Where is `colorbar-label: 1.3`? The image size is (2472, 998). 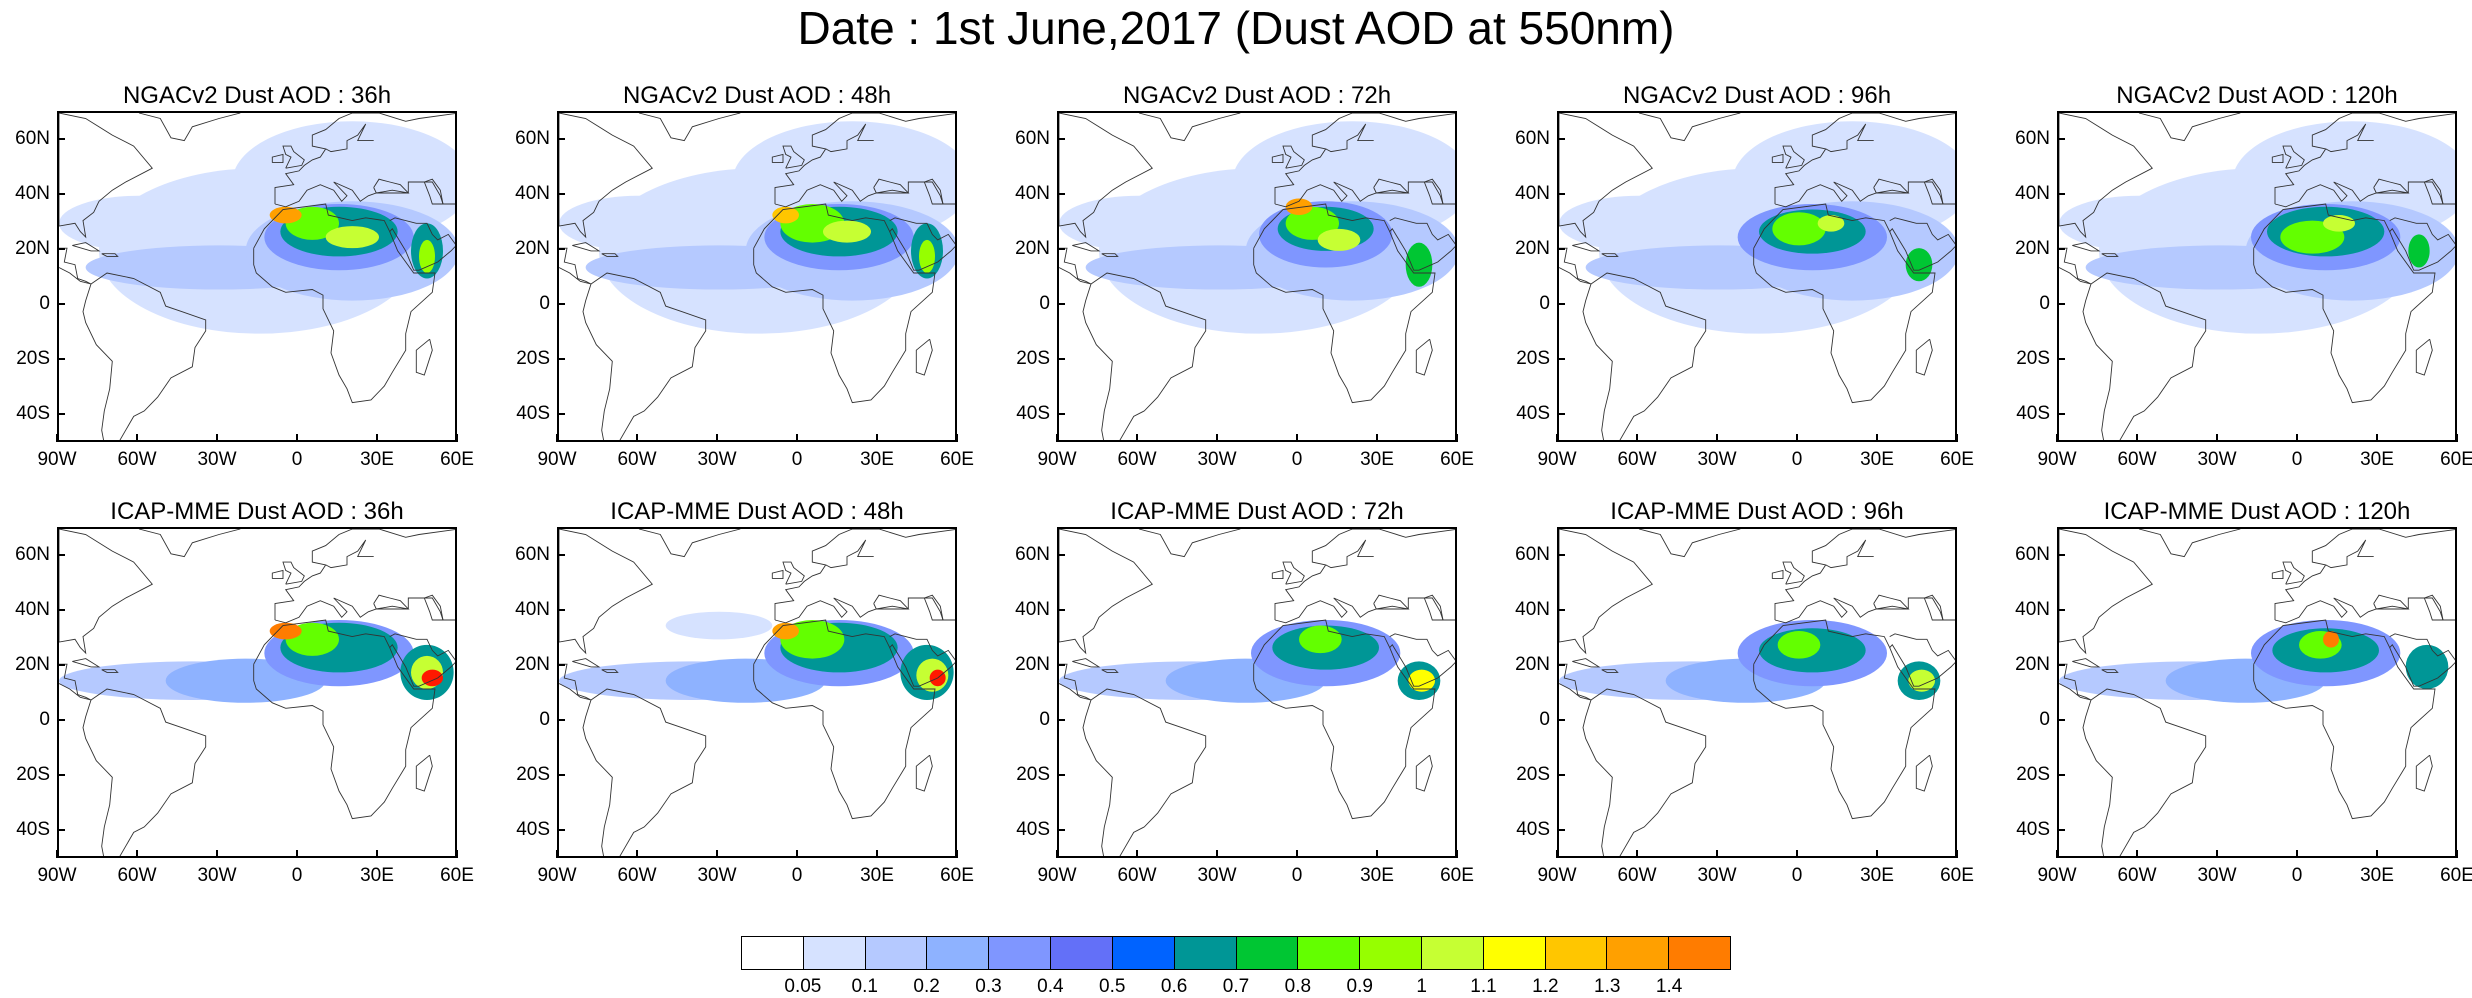 colorbar-label: 1.3 is located at coordinates (1607, 986).